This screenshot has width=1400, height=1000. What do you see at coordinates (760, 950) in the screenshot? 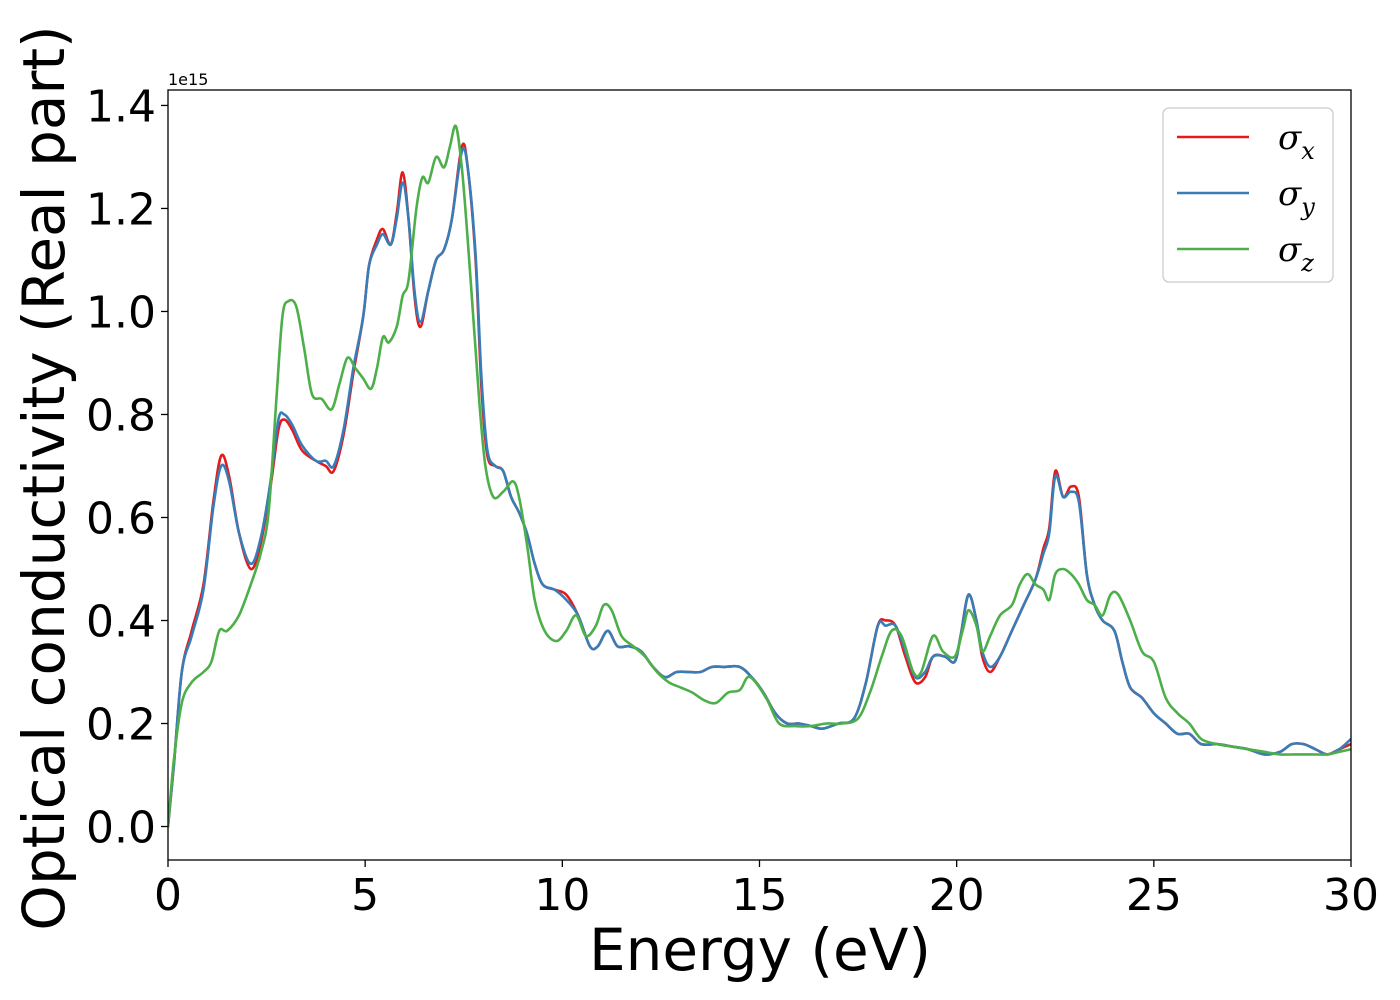
I see `x-axis-label: Energy (eV)` at bounding box center [760, 950].